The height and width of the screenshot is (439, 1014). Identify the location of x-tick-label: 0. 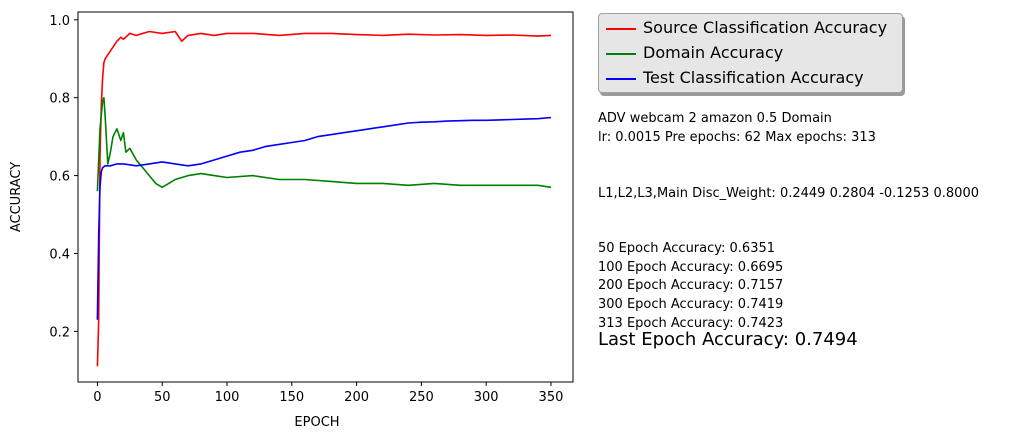
(97, 397).